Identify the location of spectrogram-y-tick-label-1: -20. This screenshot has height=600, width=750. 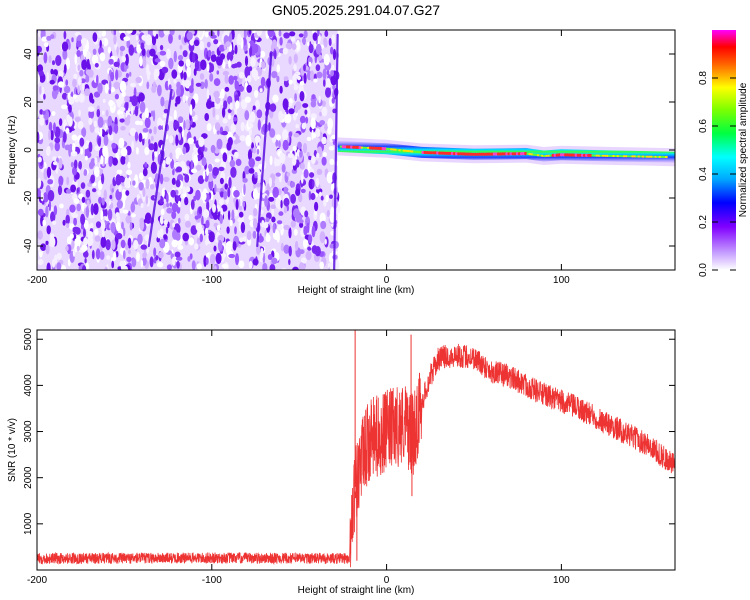
(28, 197).